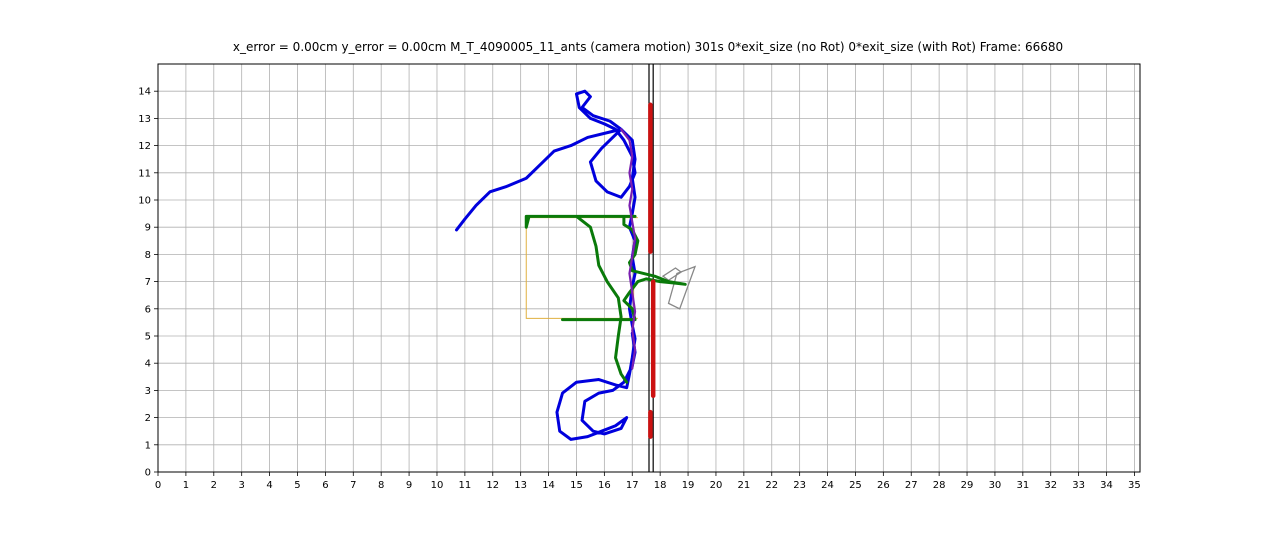  What do you see at coordinates (492, 485) in the screenshot?
I see `x-tick-label: 12` at bounding box center [492, 485].